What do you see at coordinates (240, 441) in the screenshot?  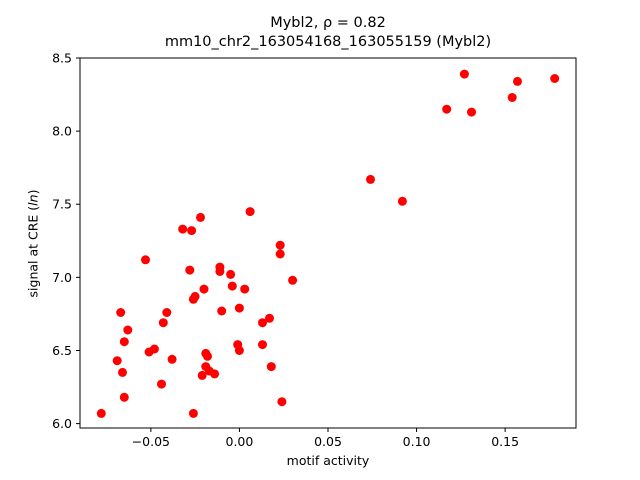 I see `x-tick-label: 0.00` at bounding box center [240, 441].